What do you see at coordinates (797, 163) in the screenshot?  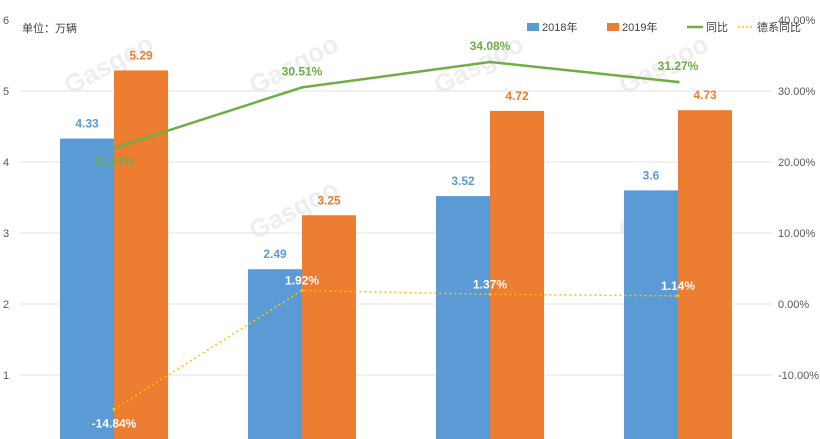 I see `y-right-tick-4: 20.00%` at bounding box center [797, 163].